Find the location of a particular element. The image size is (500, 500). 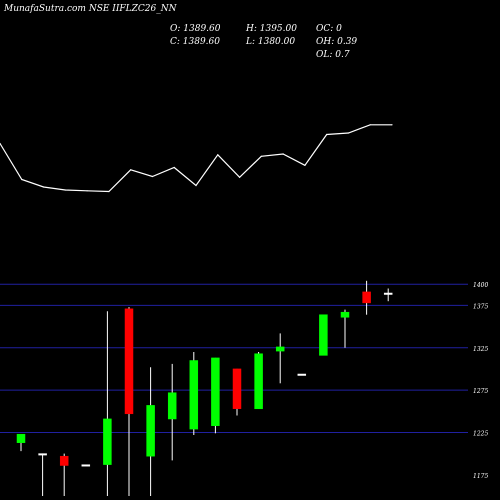

y-tick-label: 1400 is located at coordinates (480, 285).